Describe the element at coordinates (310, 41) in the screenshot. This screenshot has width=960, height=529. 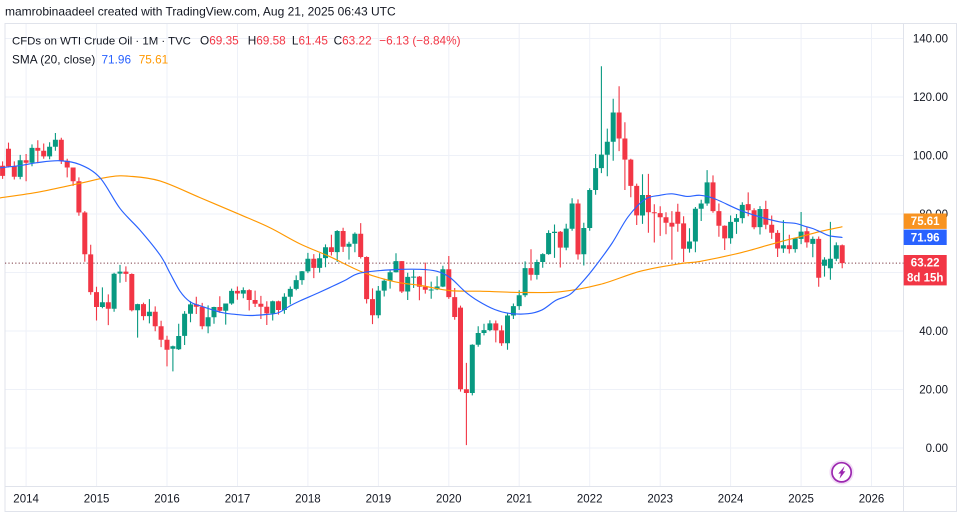
I see `svg-text: L61.45` at that location.